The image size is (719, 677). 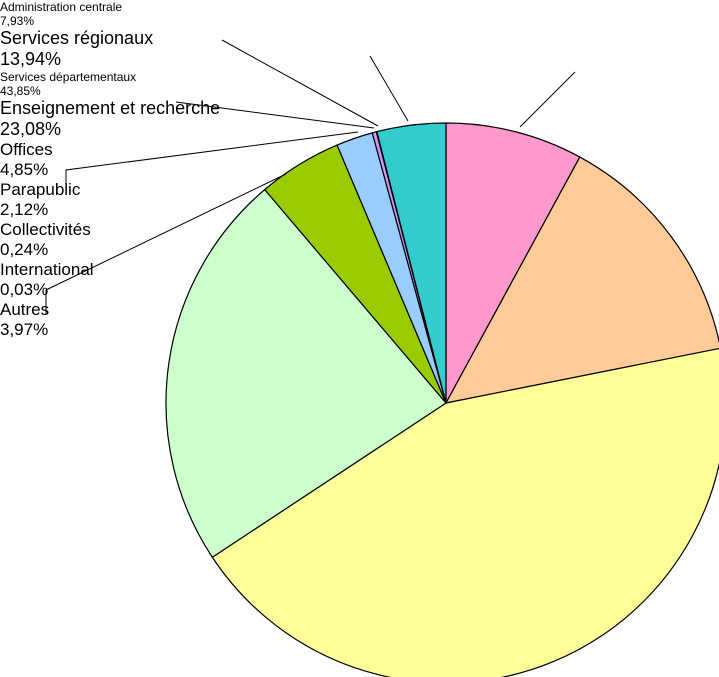 I want to click on slice-name: Enseignement et recherche, so click(x=110, y=108).